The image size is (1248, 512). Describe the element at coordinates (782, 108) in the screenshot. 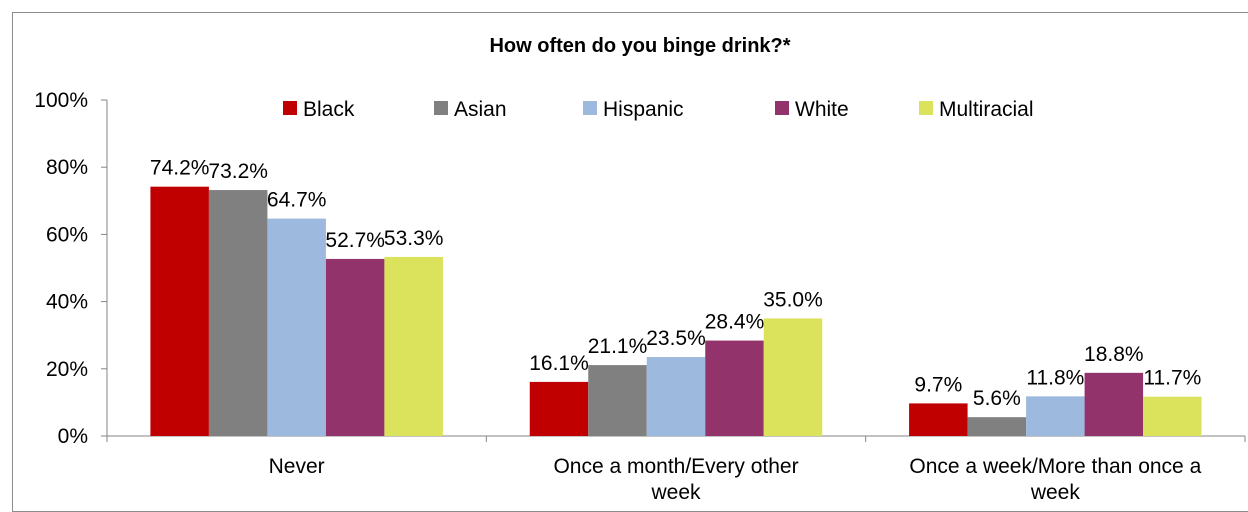

I see `legend-swatch-white` at that location.